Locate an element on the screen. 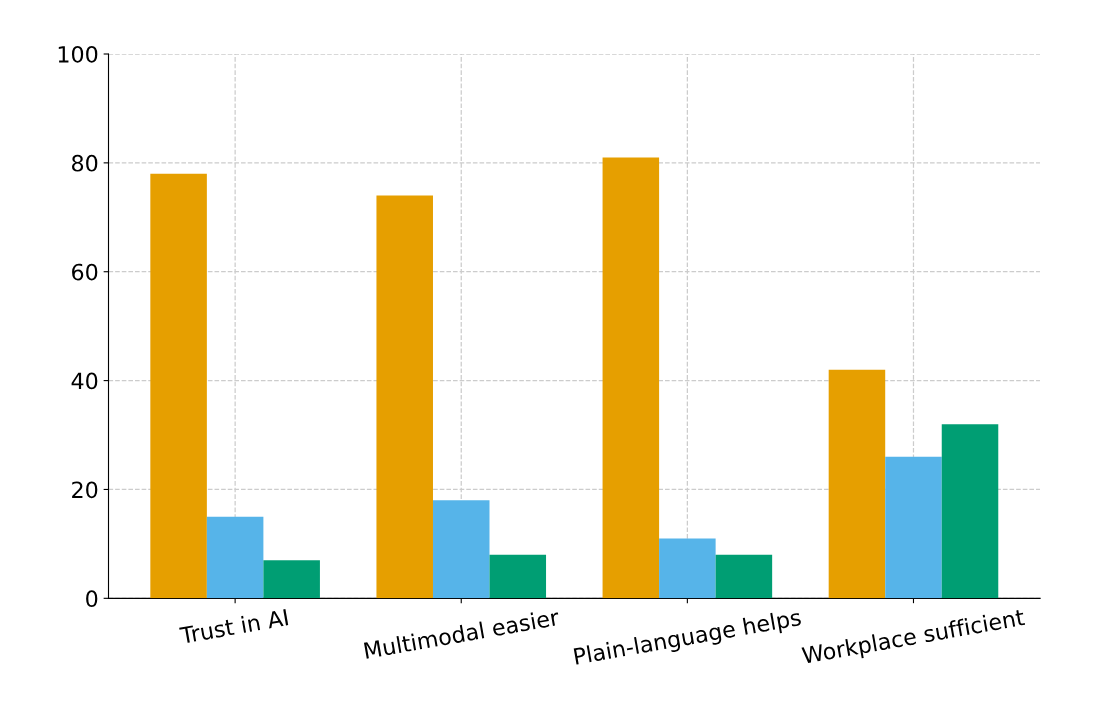  y-tick-label: 20 is located at coordinates (85, 490).